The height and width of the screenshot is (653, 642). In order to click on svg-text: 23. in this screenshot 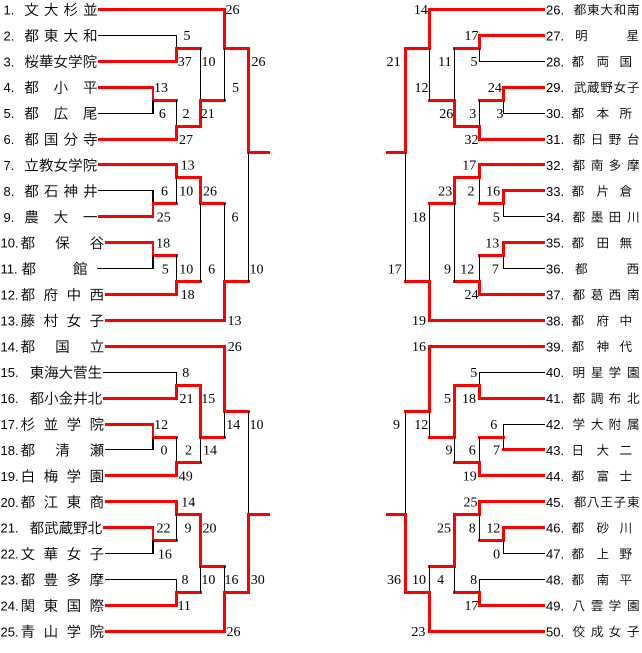, I will do `click(10, 580)`.